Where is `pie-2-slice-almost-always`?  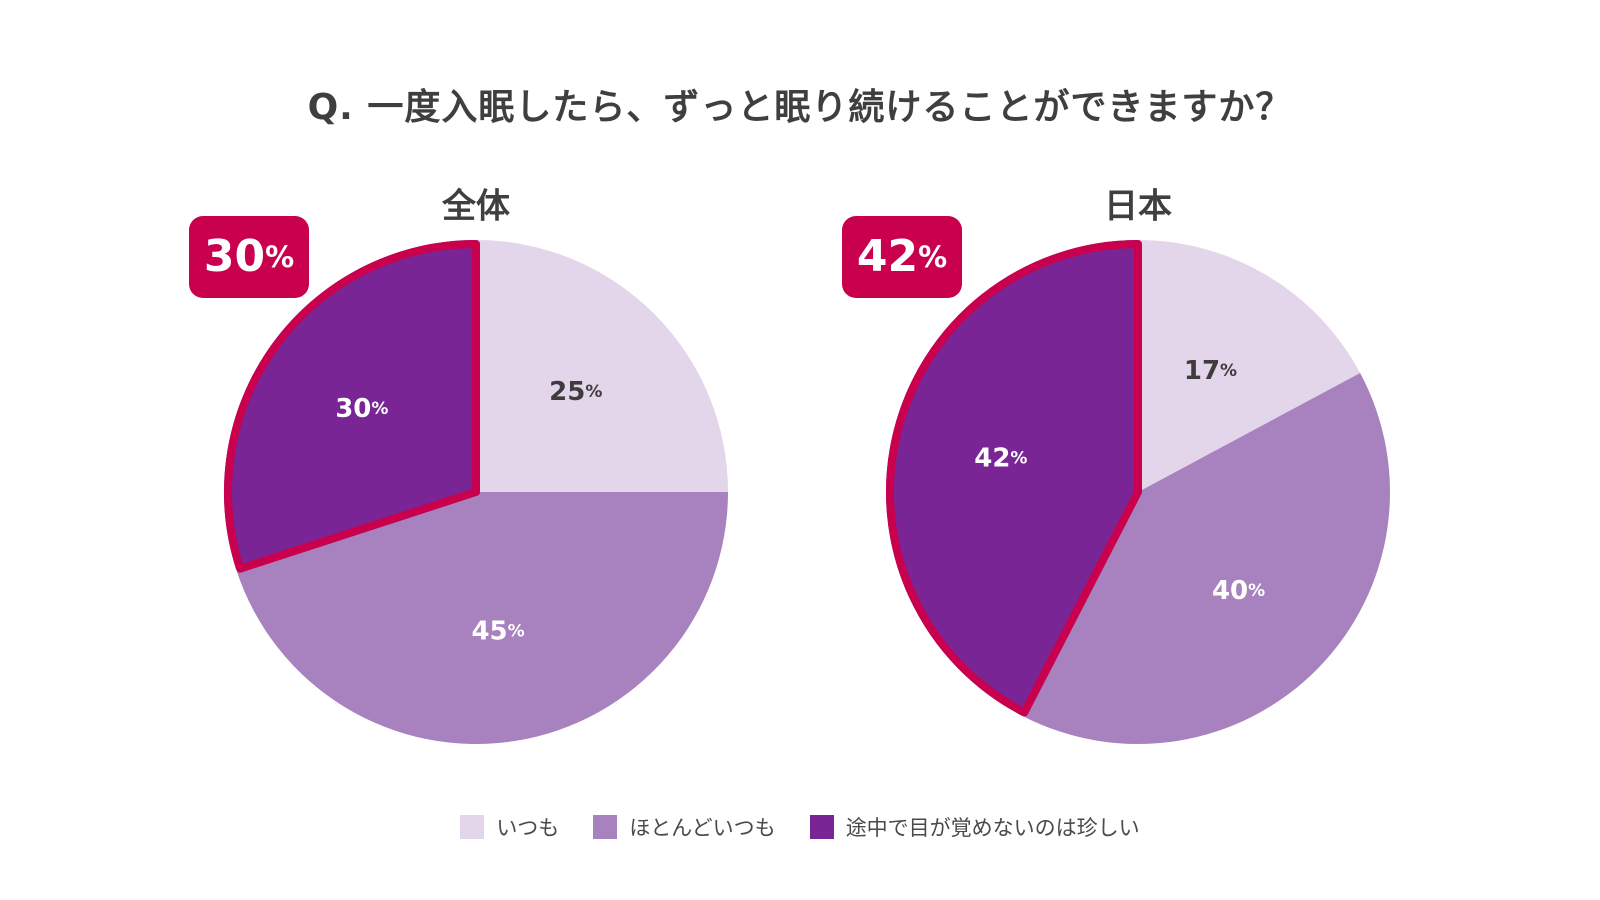
pie-2-slice-almost-always is located at coordinates (1206, 558).